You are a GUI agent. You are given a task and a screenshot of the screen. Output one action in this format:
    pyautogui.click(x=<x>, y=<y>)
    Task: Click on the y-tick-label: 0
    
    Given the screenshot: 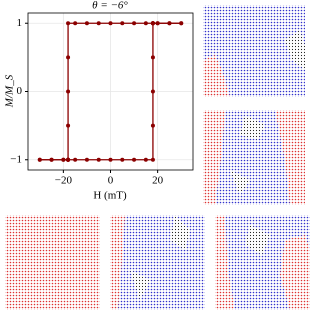 What is the action you would take?
    pyautogui.click(x=20, y=91)
    